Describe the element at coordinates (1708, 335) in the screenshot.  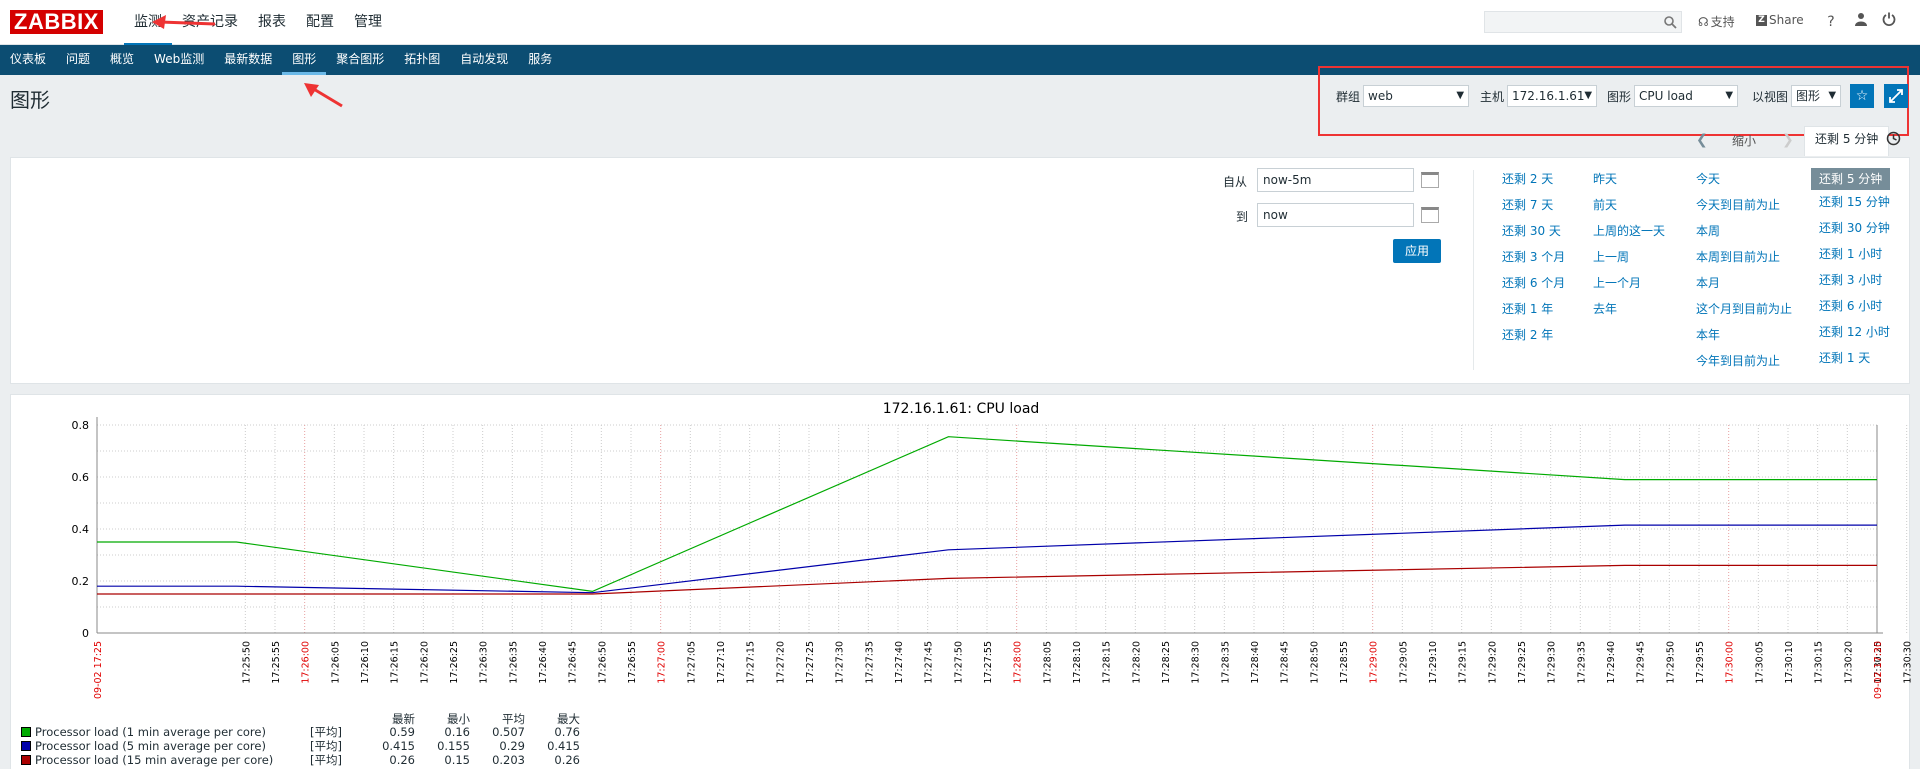
I see `quick-range-link: 本年` at that location.